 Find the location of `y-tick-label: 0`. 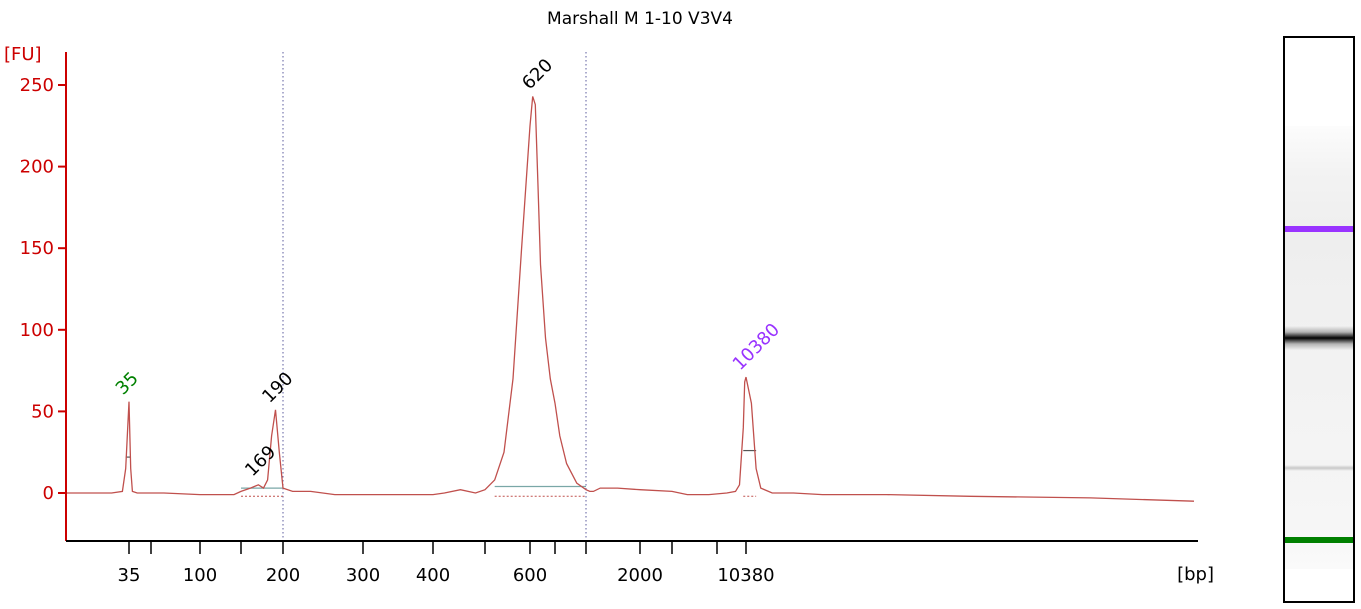

y-tick-label: 0 is located at coordinates (48, 493).